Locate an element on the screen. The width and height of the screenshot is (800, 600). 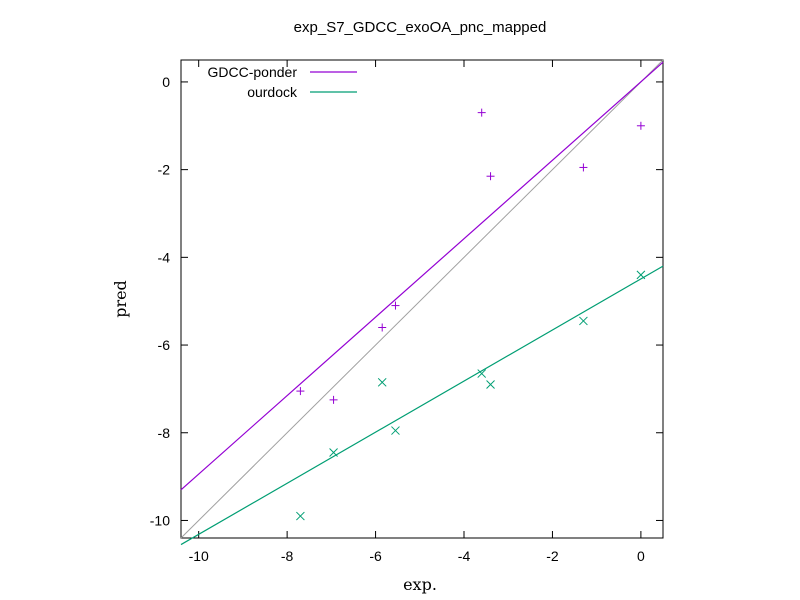
y-tick-label: 0 is located at coordinates (166, 82).